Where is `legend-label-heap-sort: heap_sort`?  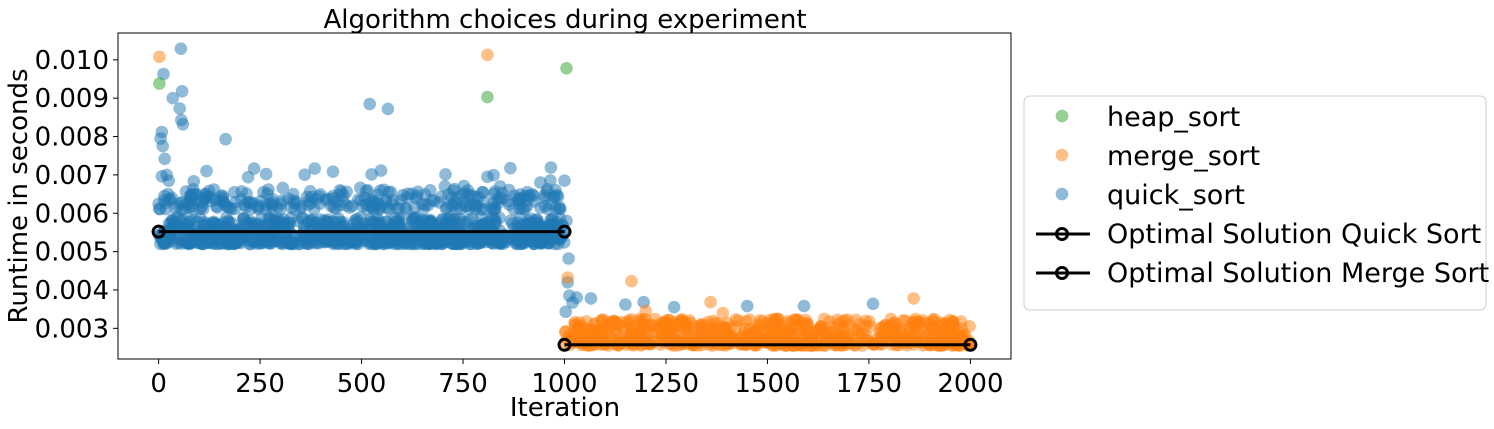 legend-label-heap-sort: heap_sort is located at coordinates (1173, 117).